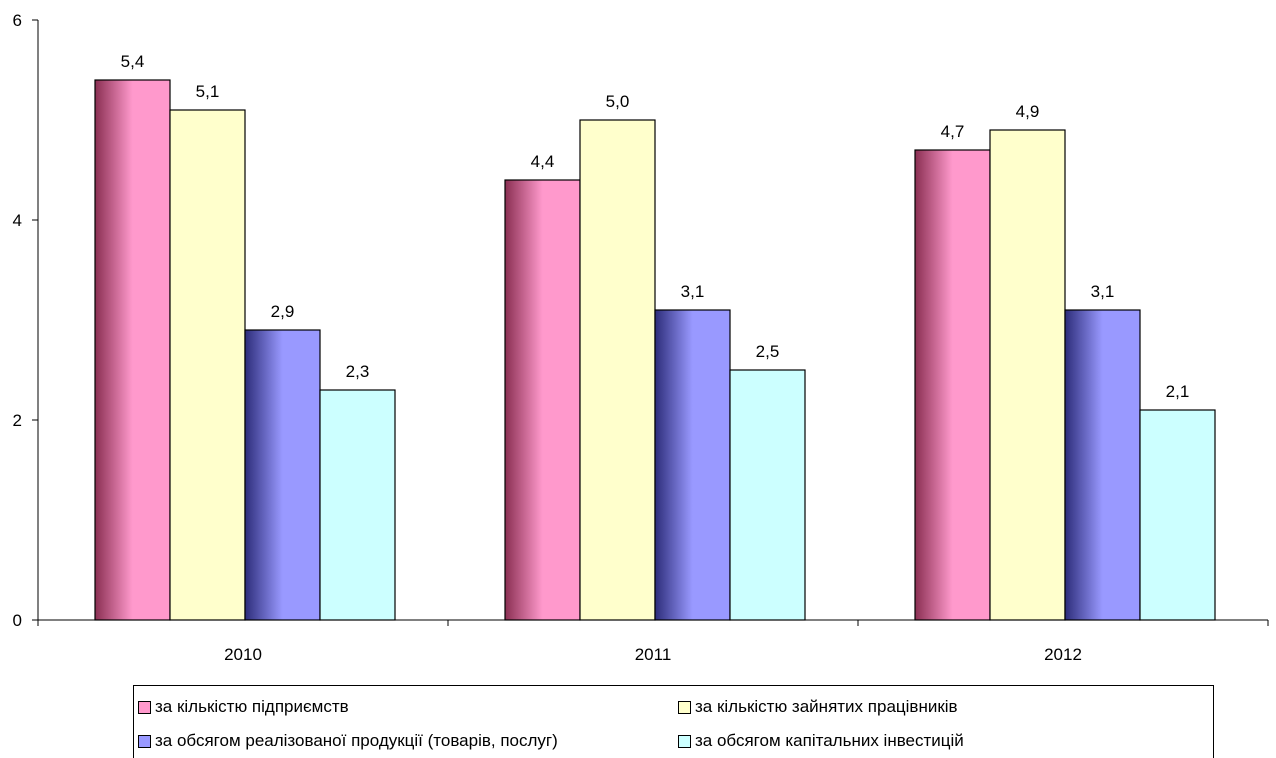 Image resolution: width=1276 pixels, height=758 pixels. Describe the element at coordinates (684, 741) in the screenshot. I see `legend-swatch-investments` at that location.